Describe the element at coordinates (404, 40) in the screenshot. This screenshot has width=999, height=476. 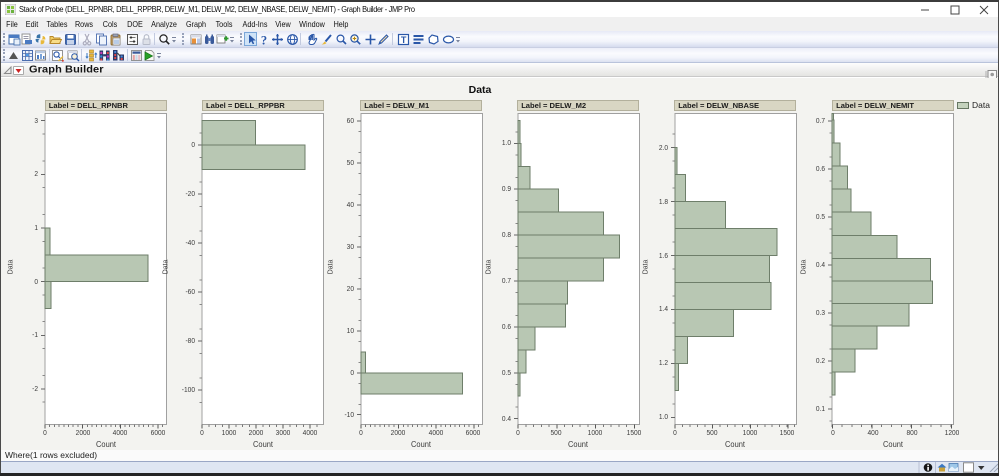
I see `svg-text: T` at that location.